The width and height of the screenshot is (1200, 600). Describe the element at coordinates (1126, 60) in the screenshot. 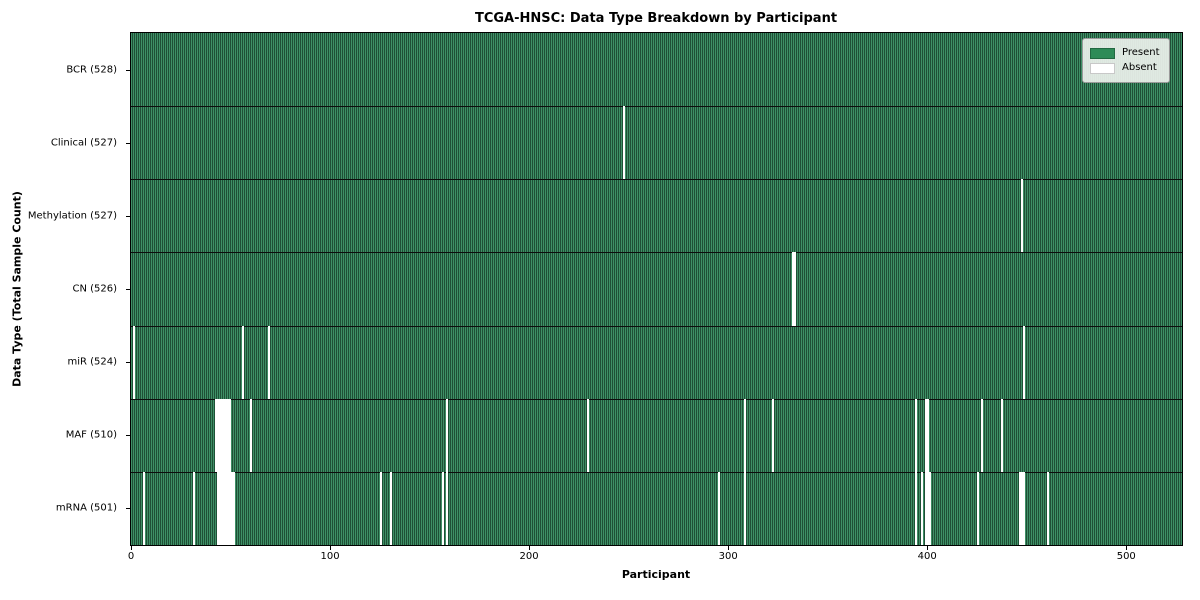

I see `legend: Present Absent` at that location.